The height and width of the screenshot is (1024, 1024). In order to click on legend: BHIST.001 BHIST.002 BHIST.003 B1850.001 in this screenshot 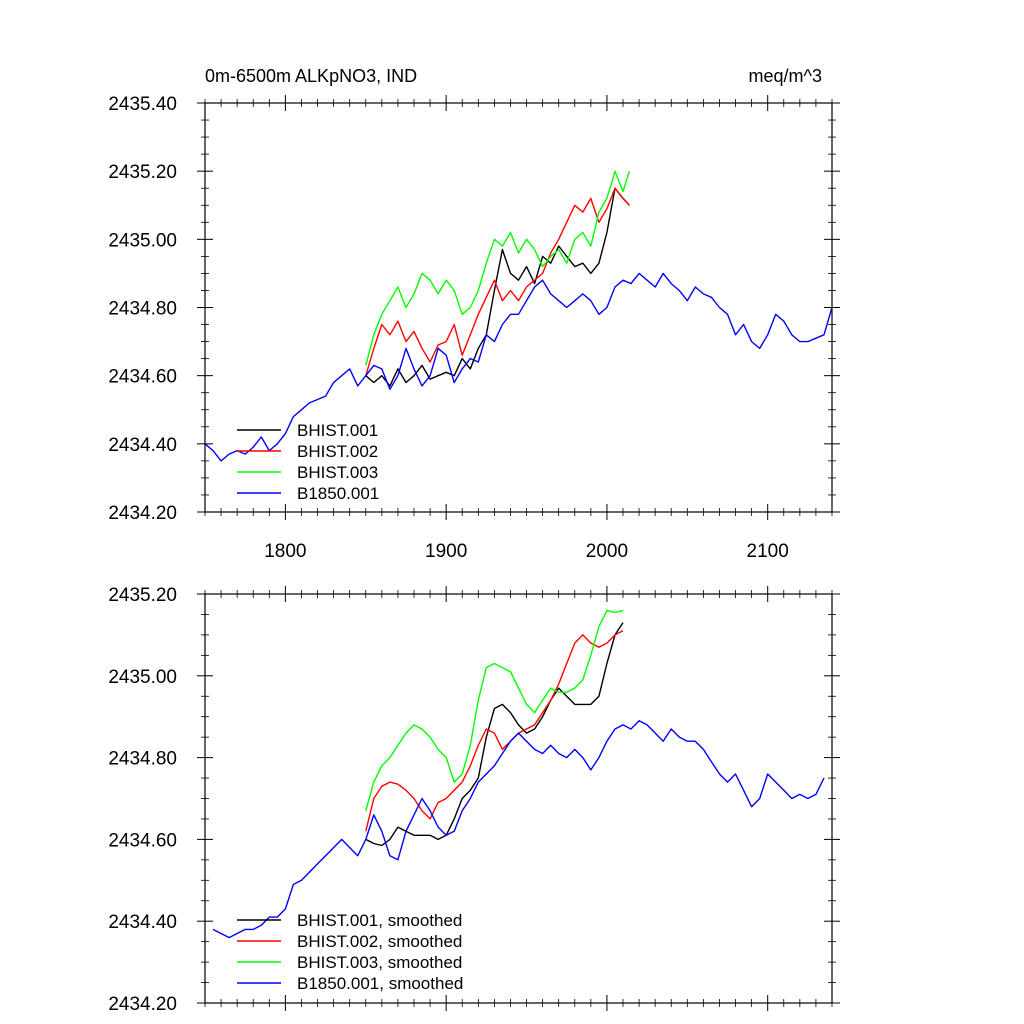, I will do `click(308, 462)`.